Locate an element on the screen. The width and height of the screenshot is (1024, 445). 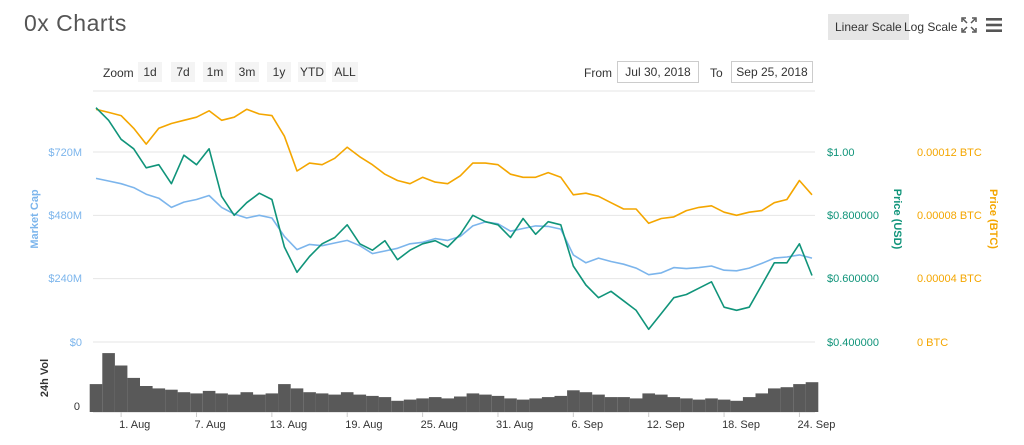
x-tick-label: 7. Aug is located at coordinates (209, 425).